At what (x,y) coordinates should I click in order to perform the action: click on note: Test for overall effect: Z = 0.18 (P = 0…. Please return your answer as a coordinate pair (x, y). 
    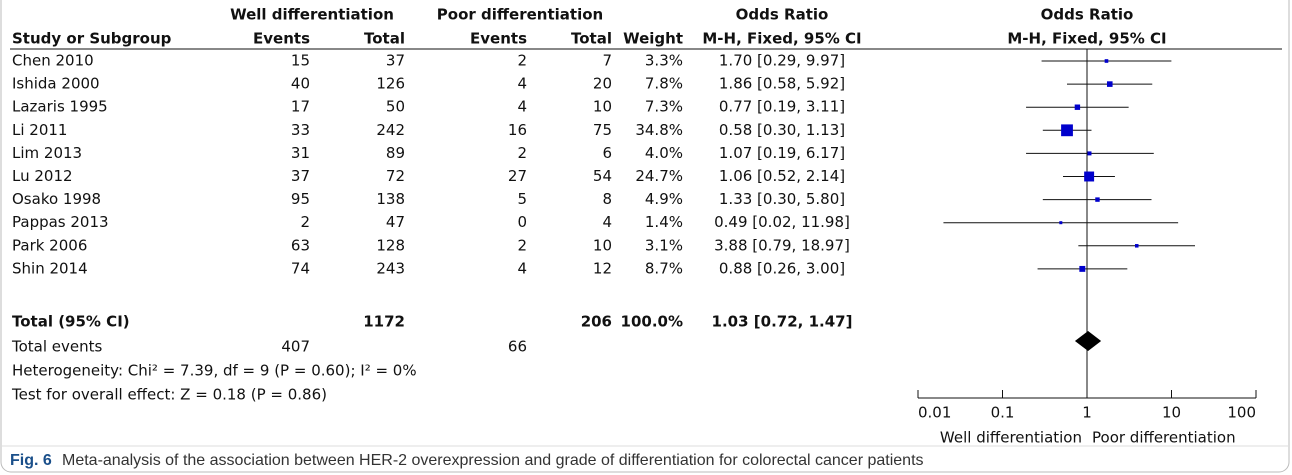
    Looking at the image, I should click on (169, 395).